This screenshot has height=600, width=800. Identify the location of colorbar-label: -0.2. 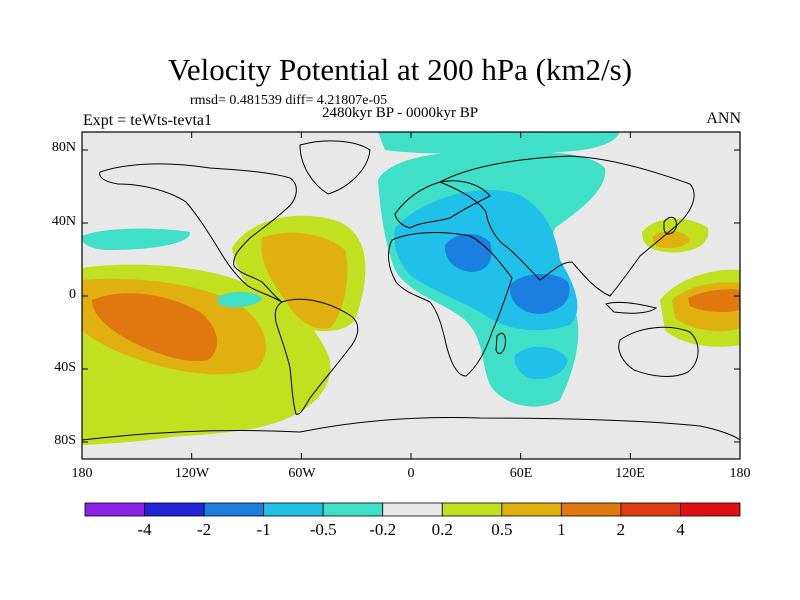
(383, 529).